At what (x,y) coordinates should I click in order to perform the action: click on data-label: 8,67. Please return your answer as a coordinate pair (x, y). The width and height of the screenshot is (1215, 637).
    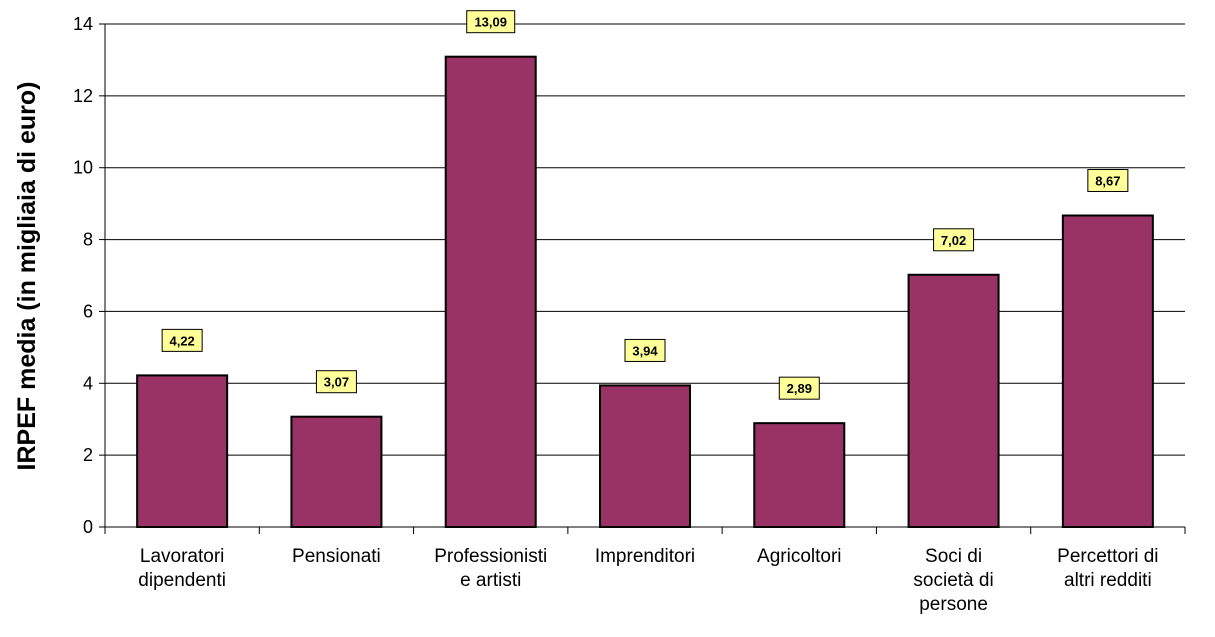
    Looking at the image, I should click on (1108, 180).